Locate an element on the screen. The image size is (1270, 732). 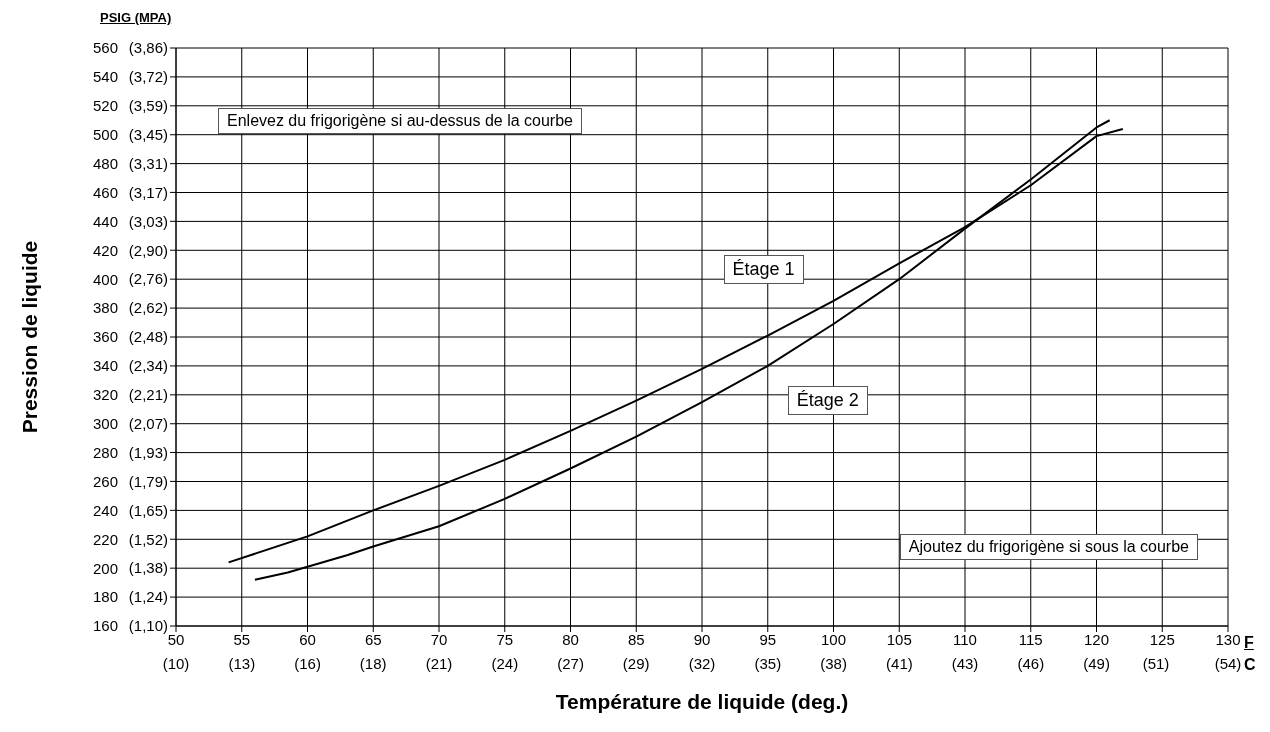
text: Étage 1 is located at coordinates (763, 269).